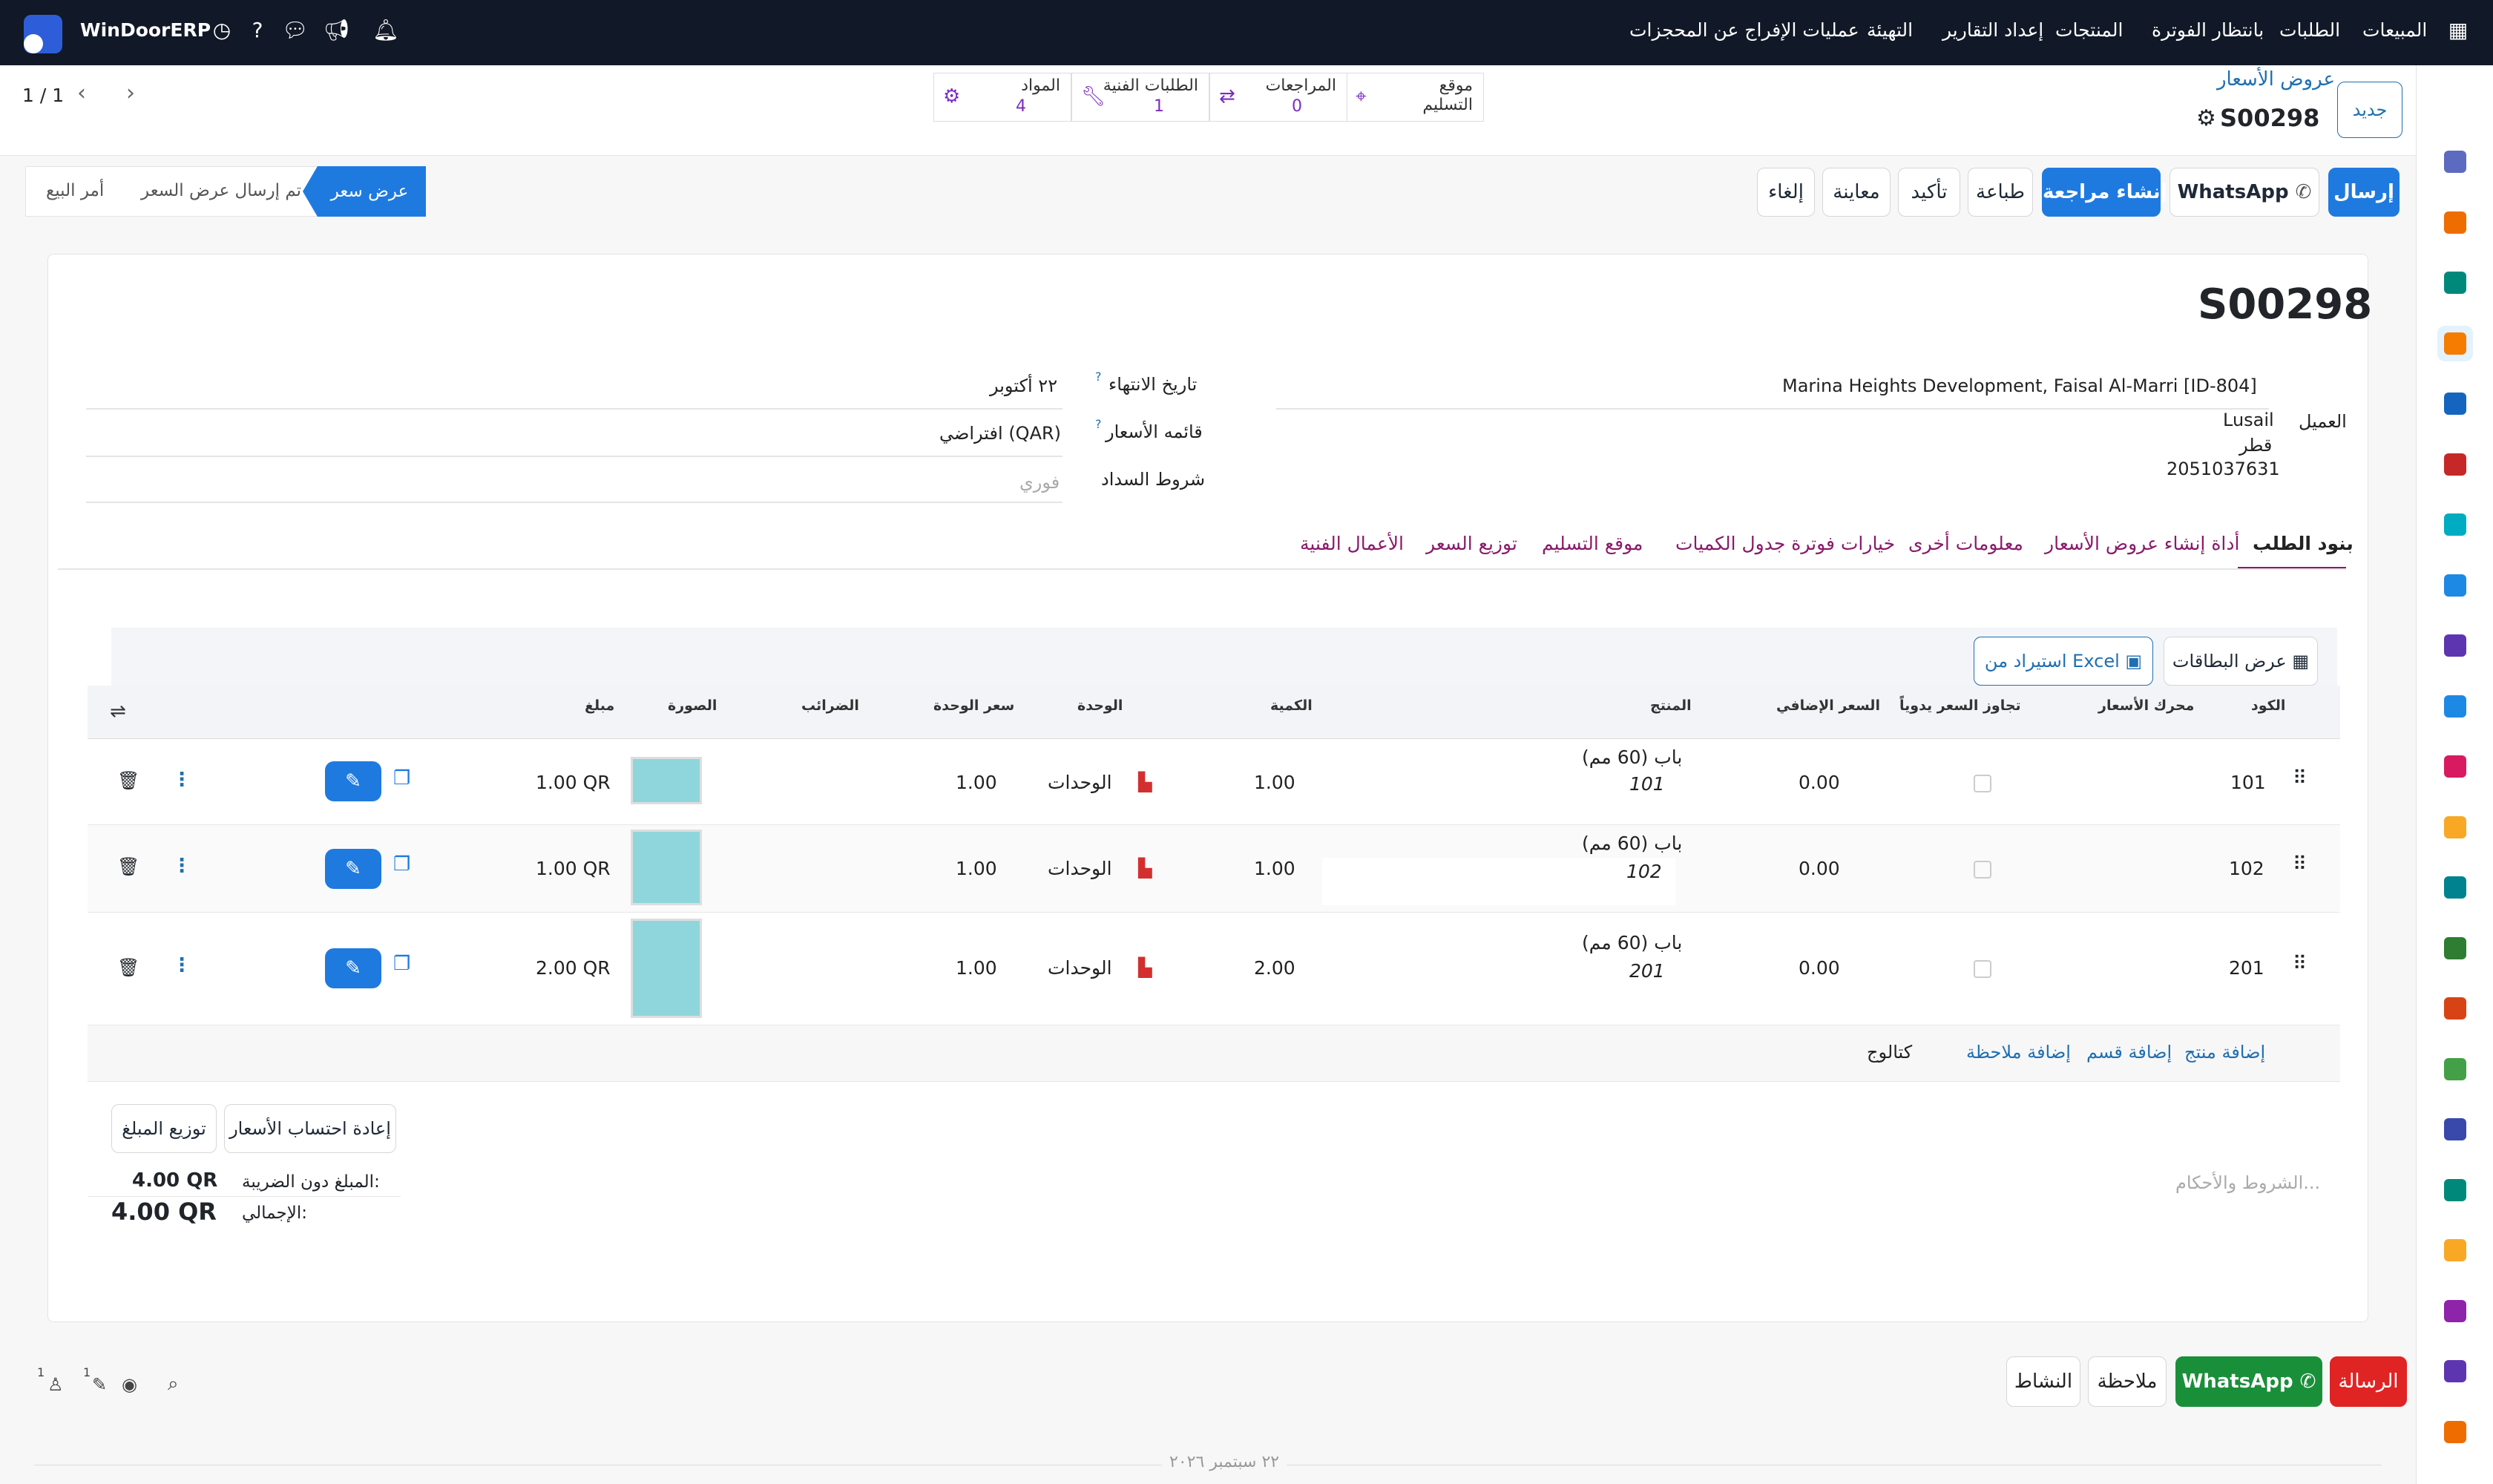 The width and height of the screenshot is (2493, 1484). What do you see at coordinates (1744, 30) in the screenshot?
I see `menu-releases: عمليات الإفراج عن المحجزات` at bounding box center [1744, 30].